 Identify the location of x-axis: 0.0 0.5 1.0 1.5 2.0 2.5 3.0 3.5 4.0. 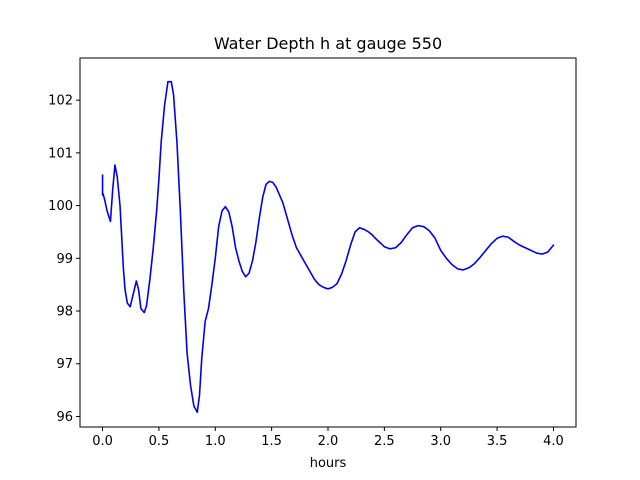
(328, 438).